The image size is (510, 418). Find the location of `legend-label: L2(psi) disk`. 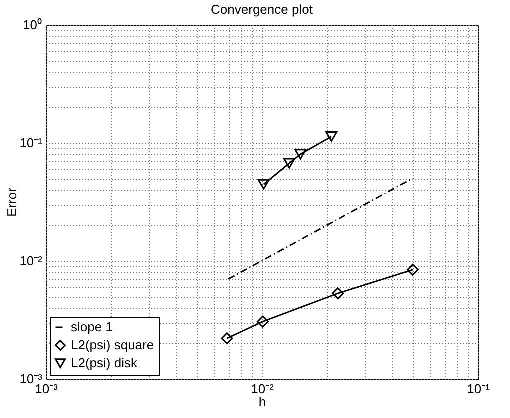

legend-label: L2(psi) disk is located at coordinates (104, 363).